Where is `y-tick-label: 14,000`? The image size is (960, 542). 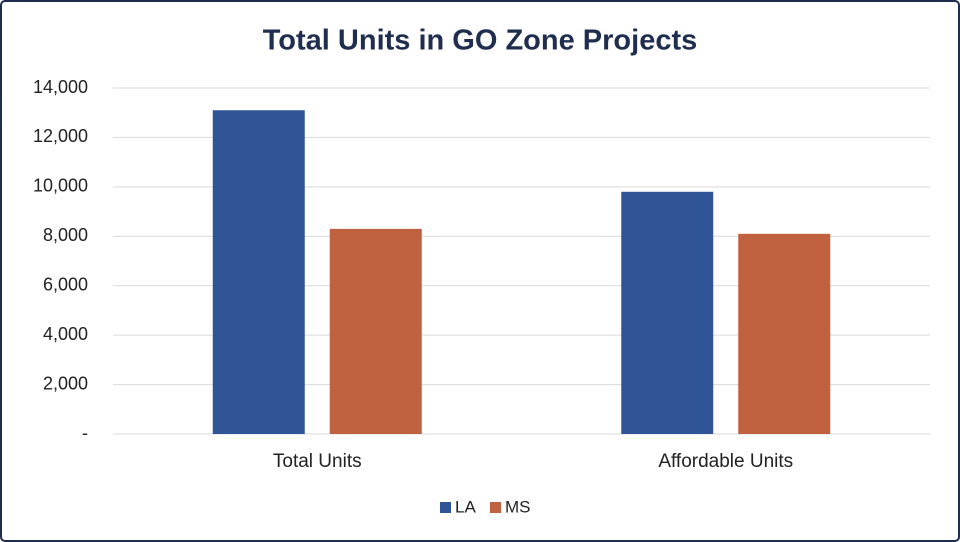 y-tick-label: 14,000 is located at coordinates (60, 87).